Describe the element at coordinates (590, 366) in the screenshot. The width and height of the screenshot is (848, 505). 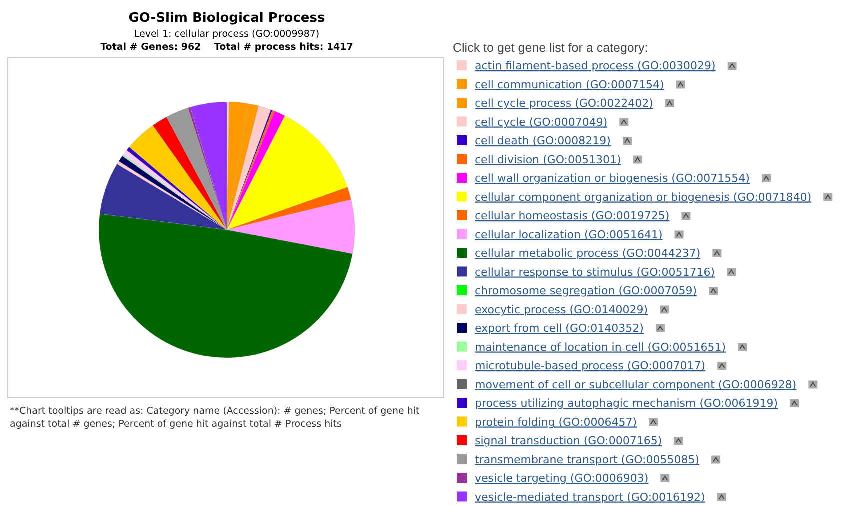
I see `legend-label: microtubule-based process (GO:0007017)` at that location.